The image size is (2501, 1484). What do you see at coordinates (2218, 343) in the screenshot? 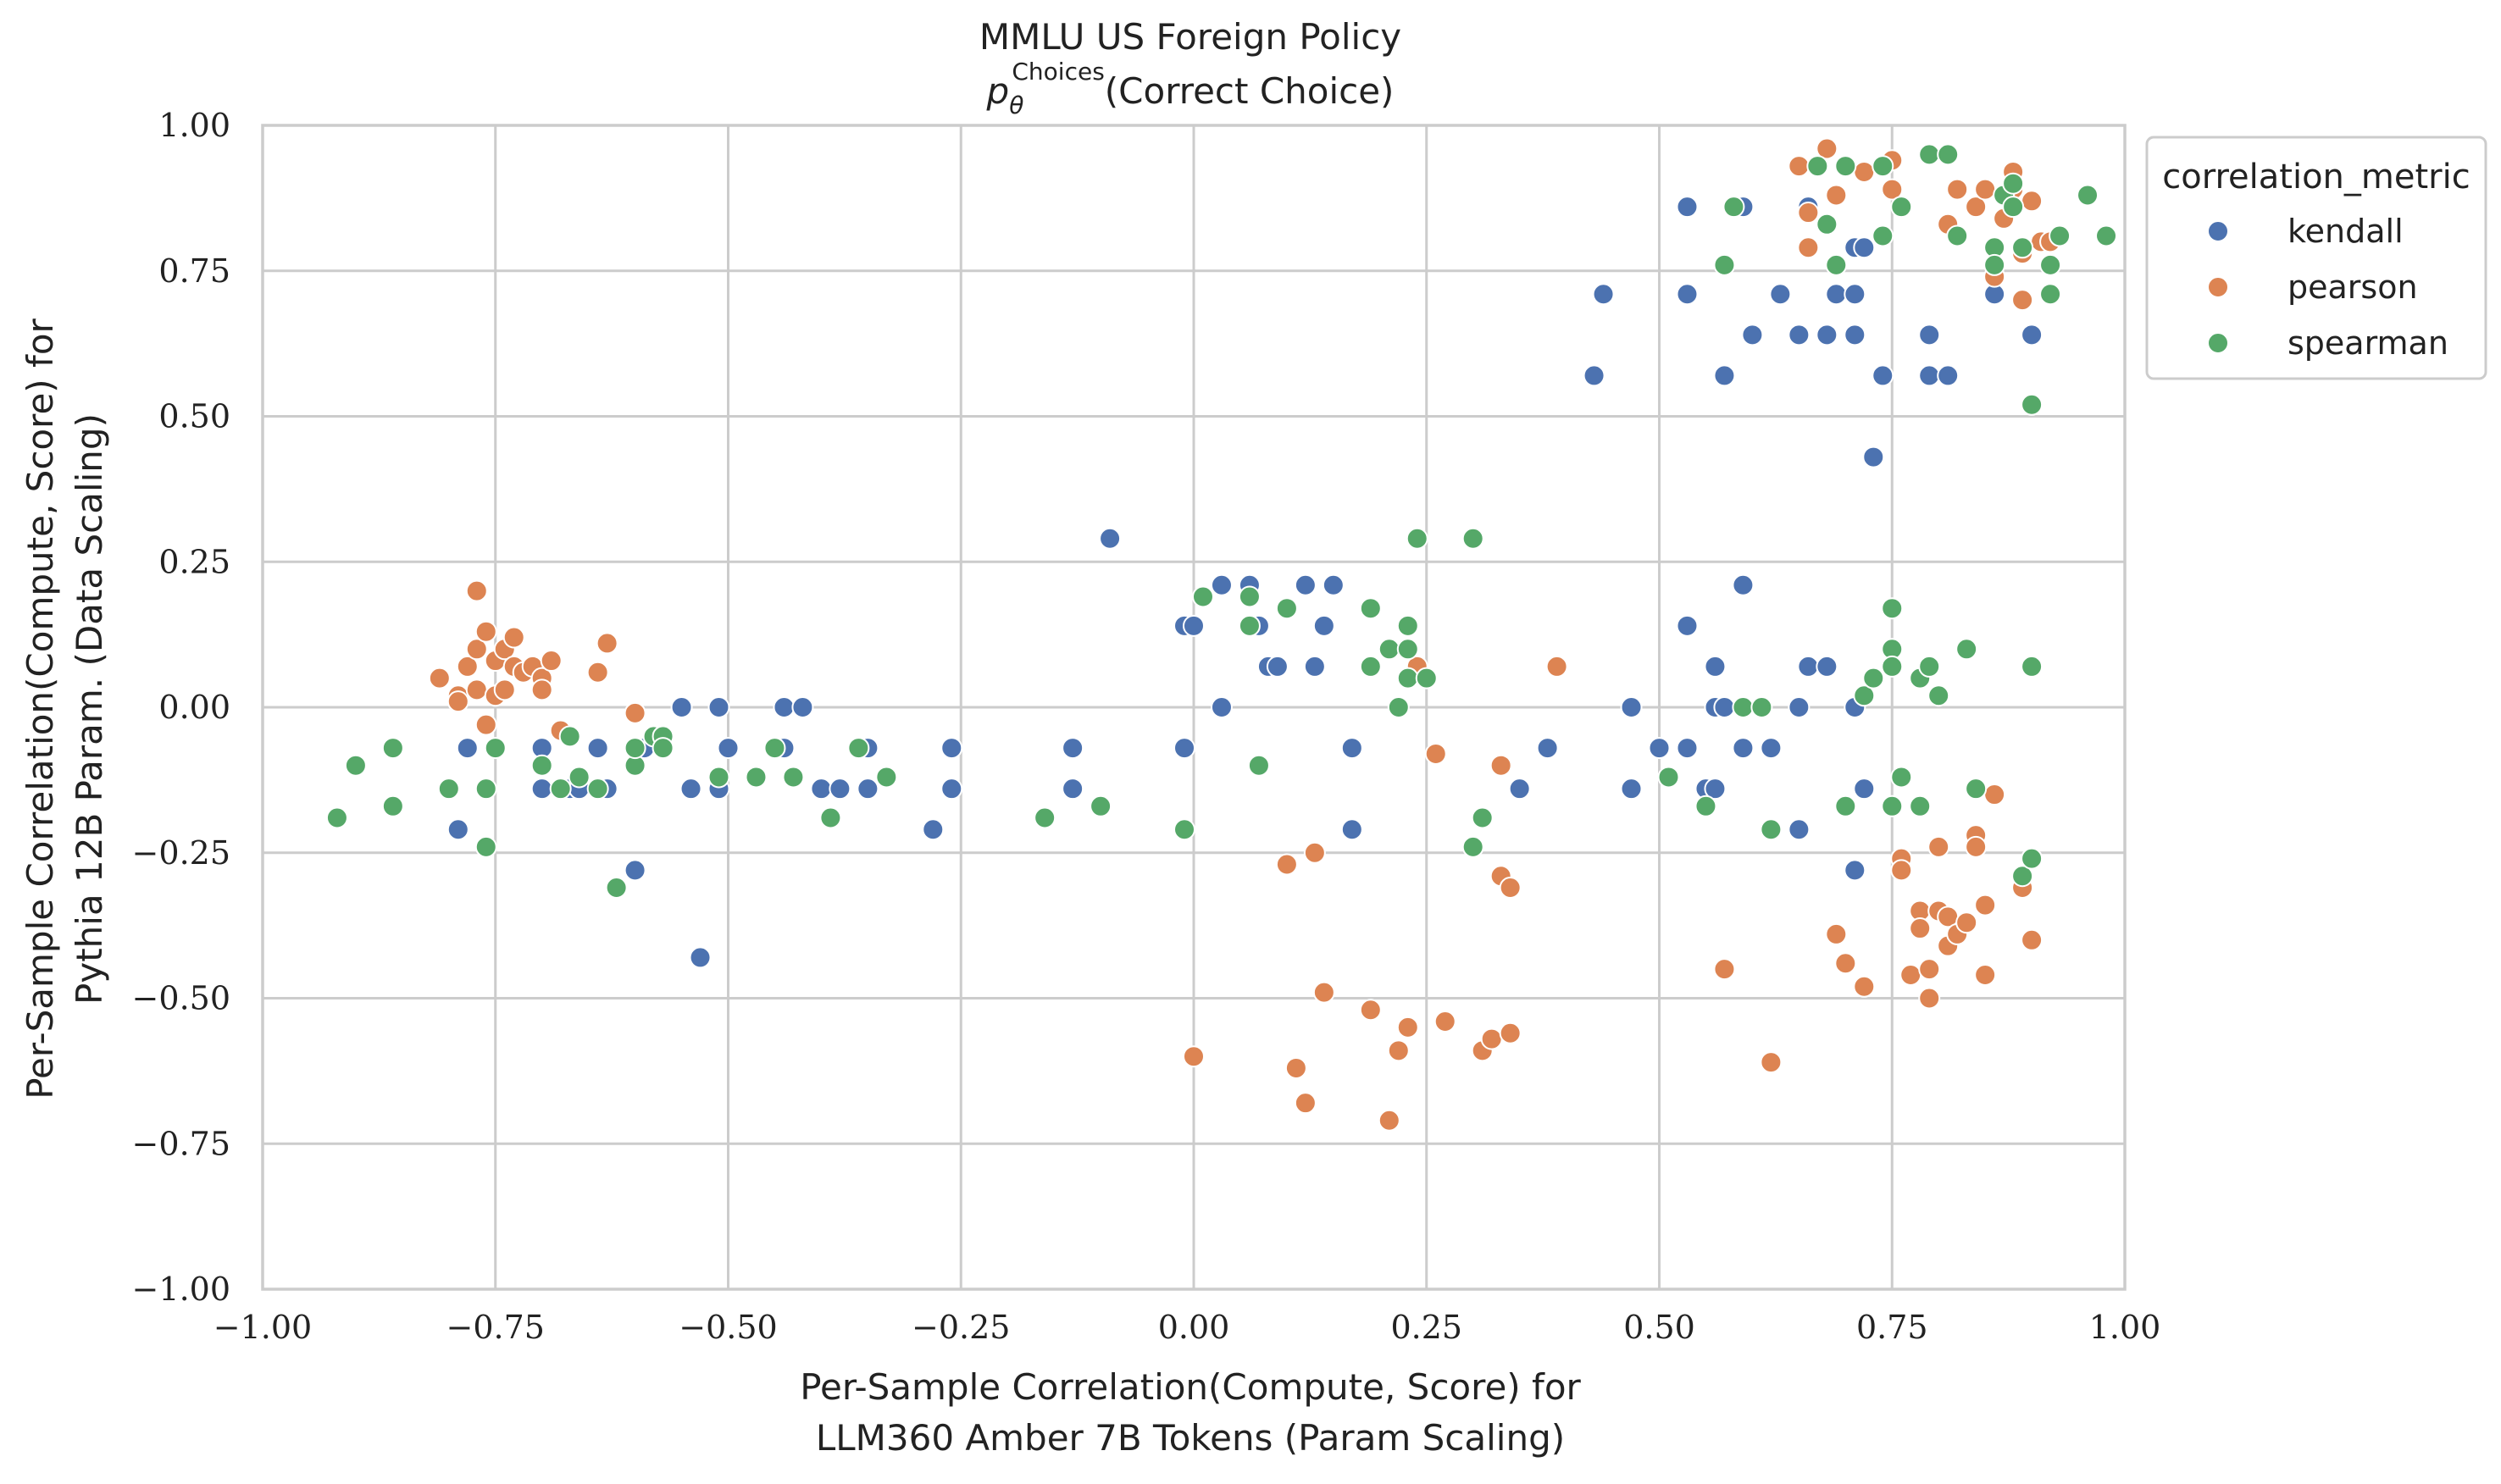
I see `legend-marker-spearman` at bounding box center [2218, 343].